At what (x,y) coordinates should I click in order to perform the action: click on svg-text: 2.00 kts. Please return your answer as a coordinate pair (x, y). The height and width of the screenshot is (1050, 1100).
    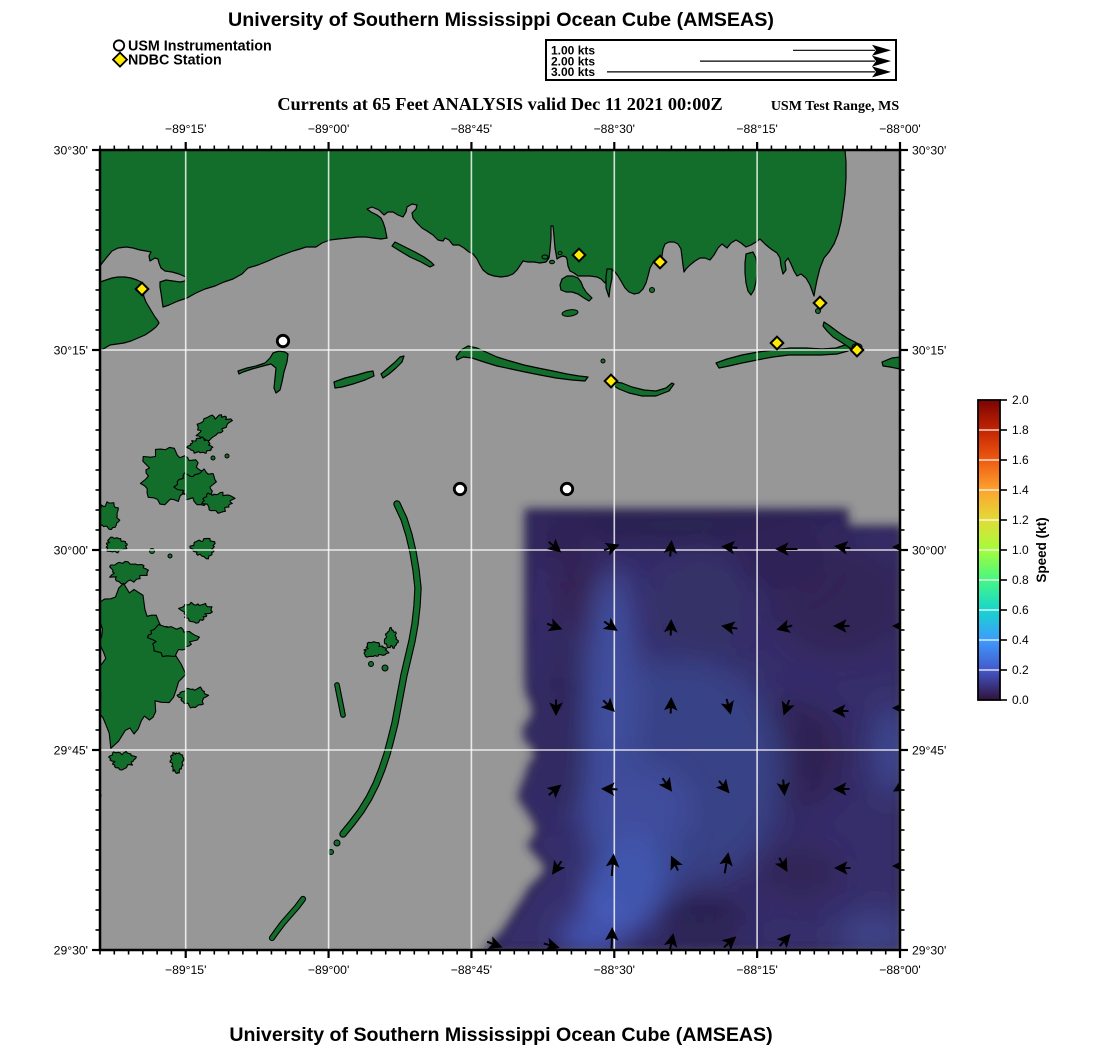
    Looking at the image, I should click on (573, 61).